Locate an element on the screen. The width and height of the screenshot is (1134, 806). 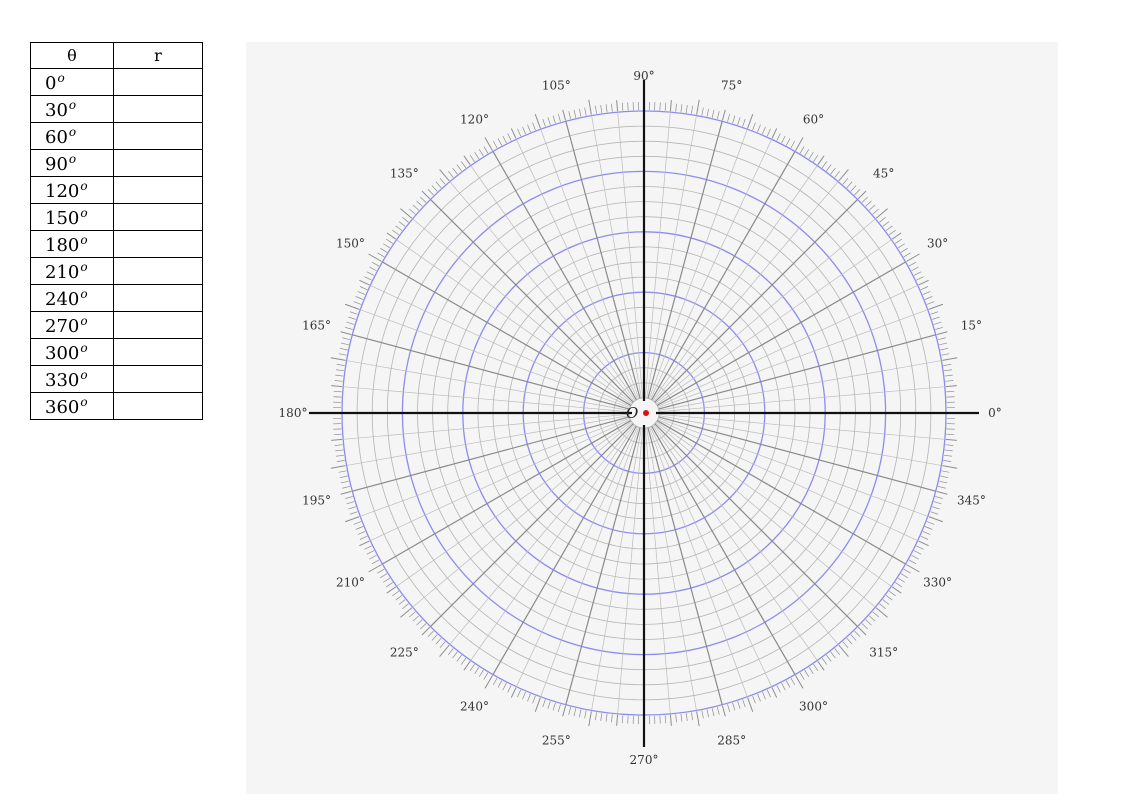
angle-label: 300° is located at coordinates (813, 707).